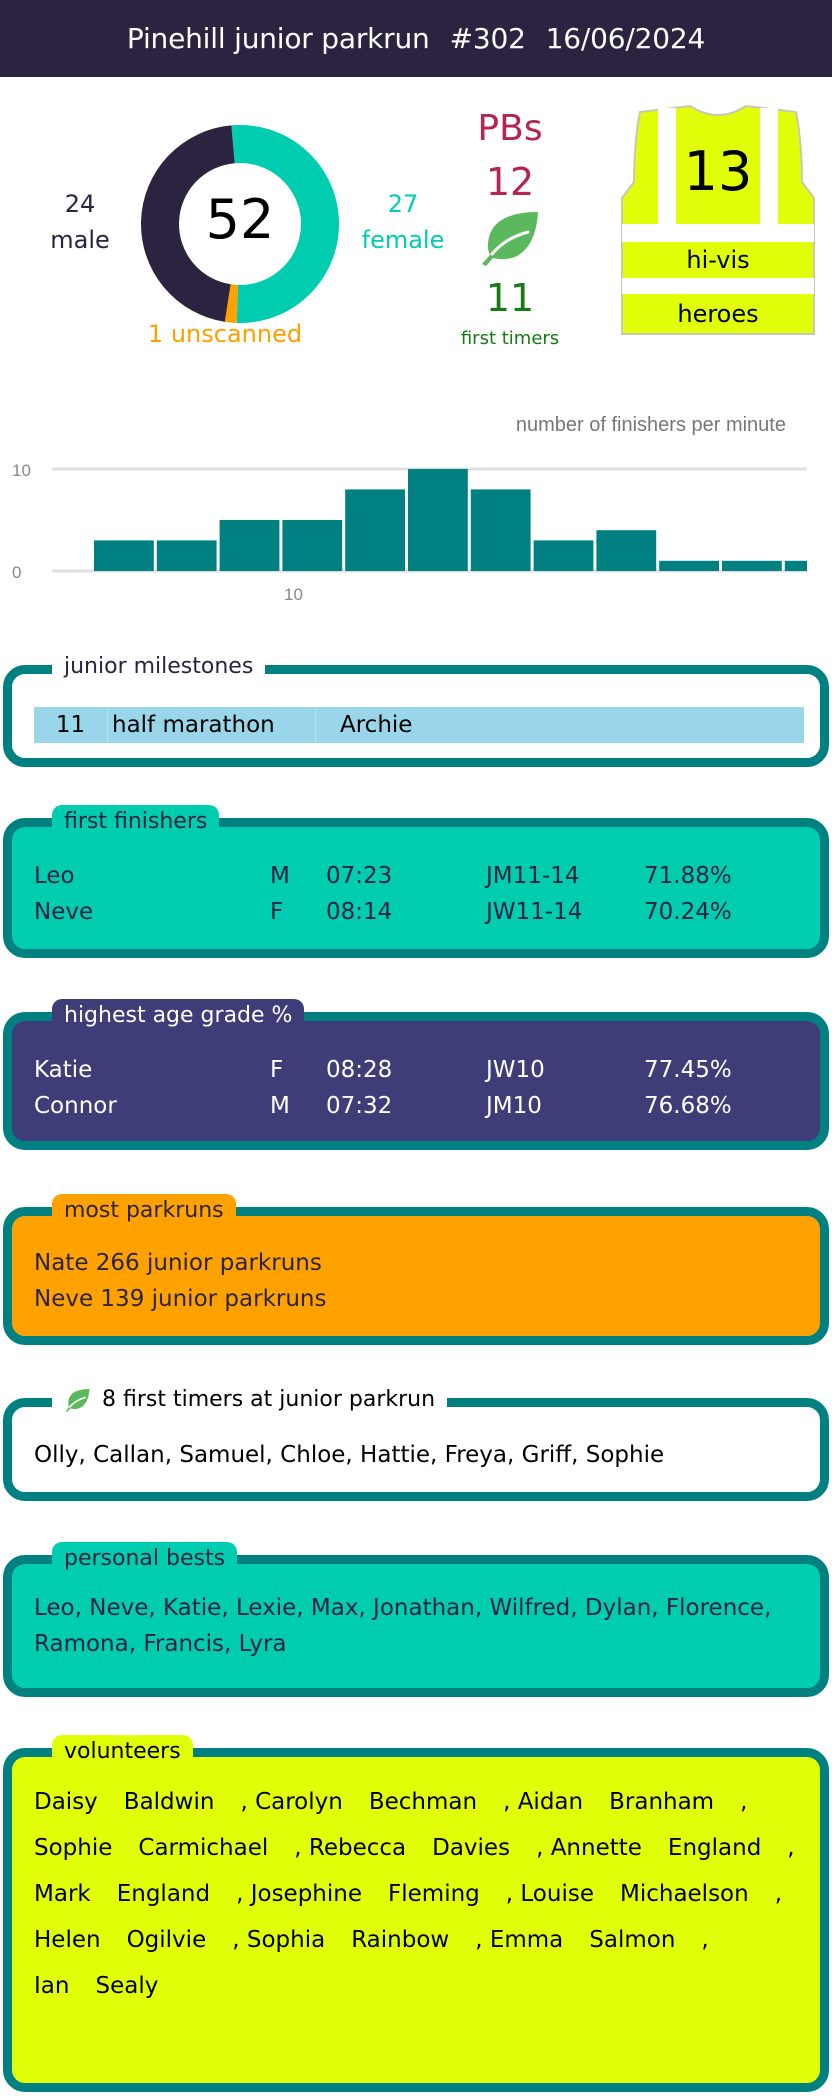  I want to click on vest-label-line2: heroes, so click(718, 314).